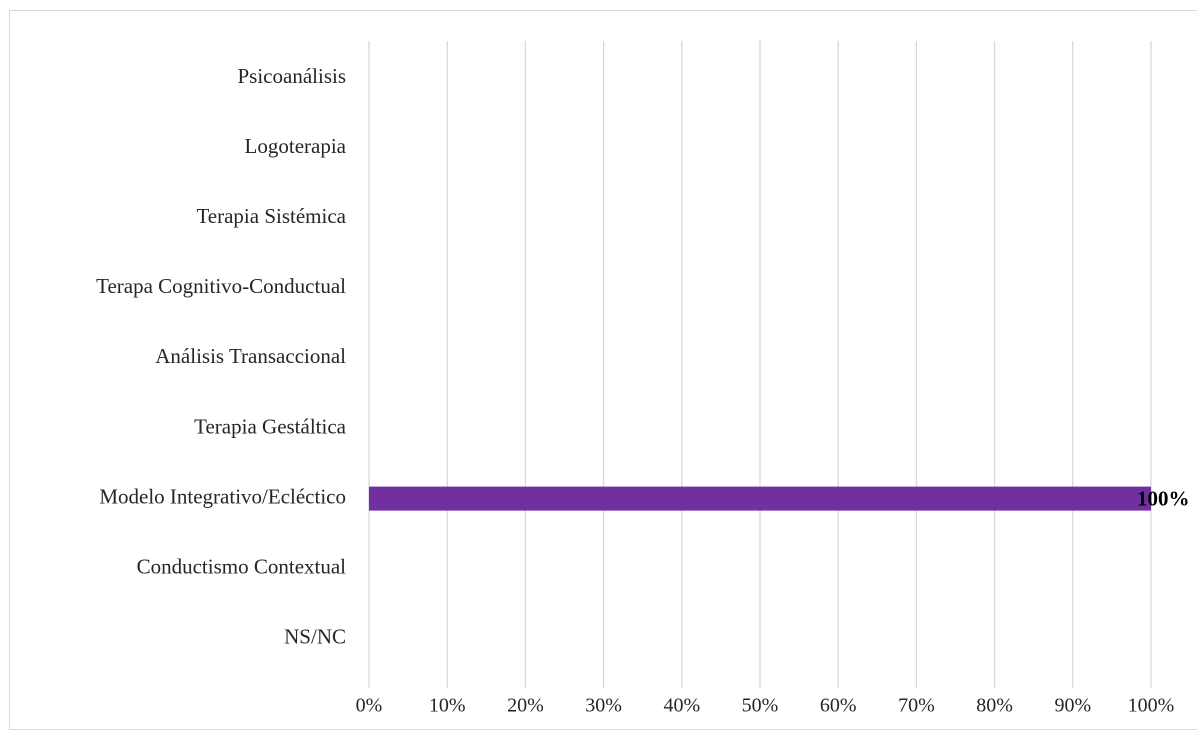 The width and height of the screenshot is (1197, 730). I want to click on data-label: 100%, so click(1163, 498).